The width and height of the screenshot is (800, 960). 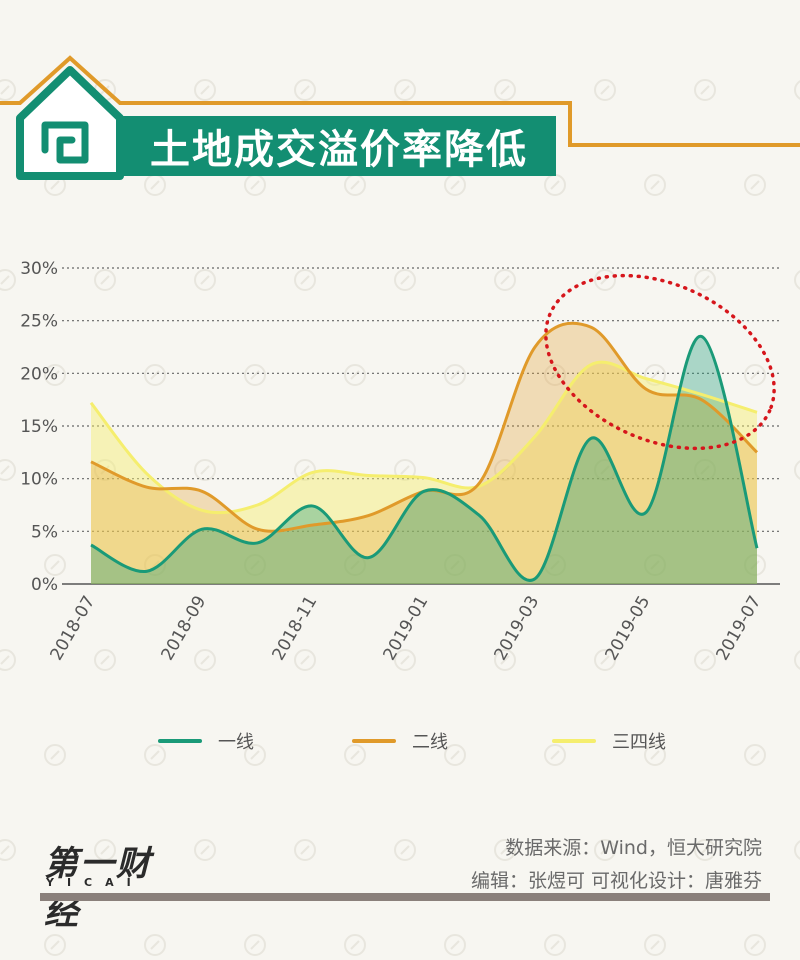 What do you see at coordinates (738, 629) in the screenshot?
I see `x-tick-label: 2019-07` at bounding box center [738, 629].